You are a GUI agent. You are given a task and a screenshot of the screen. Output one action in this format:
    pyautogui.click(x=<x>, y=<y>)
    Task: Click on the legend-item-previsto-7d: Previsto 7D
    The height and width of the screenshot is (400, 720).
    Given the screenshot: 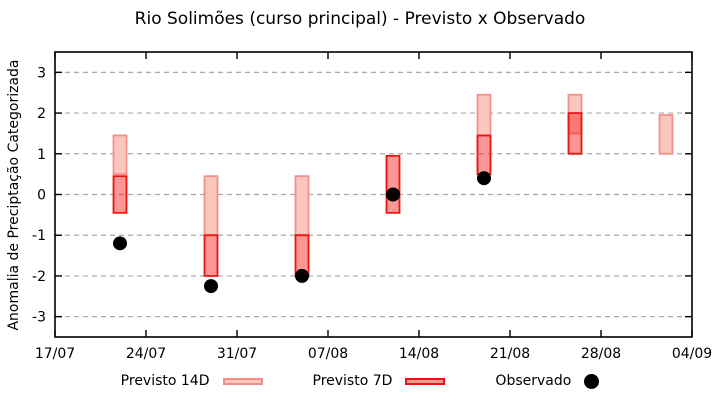 What is the action you would take?
    pyautogui.click(x=379, y=381)
    